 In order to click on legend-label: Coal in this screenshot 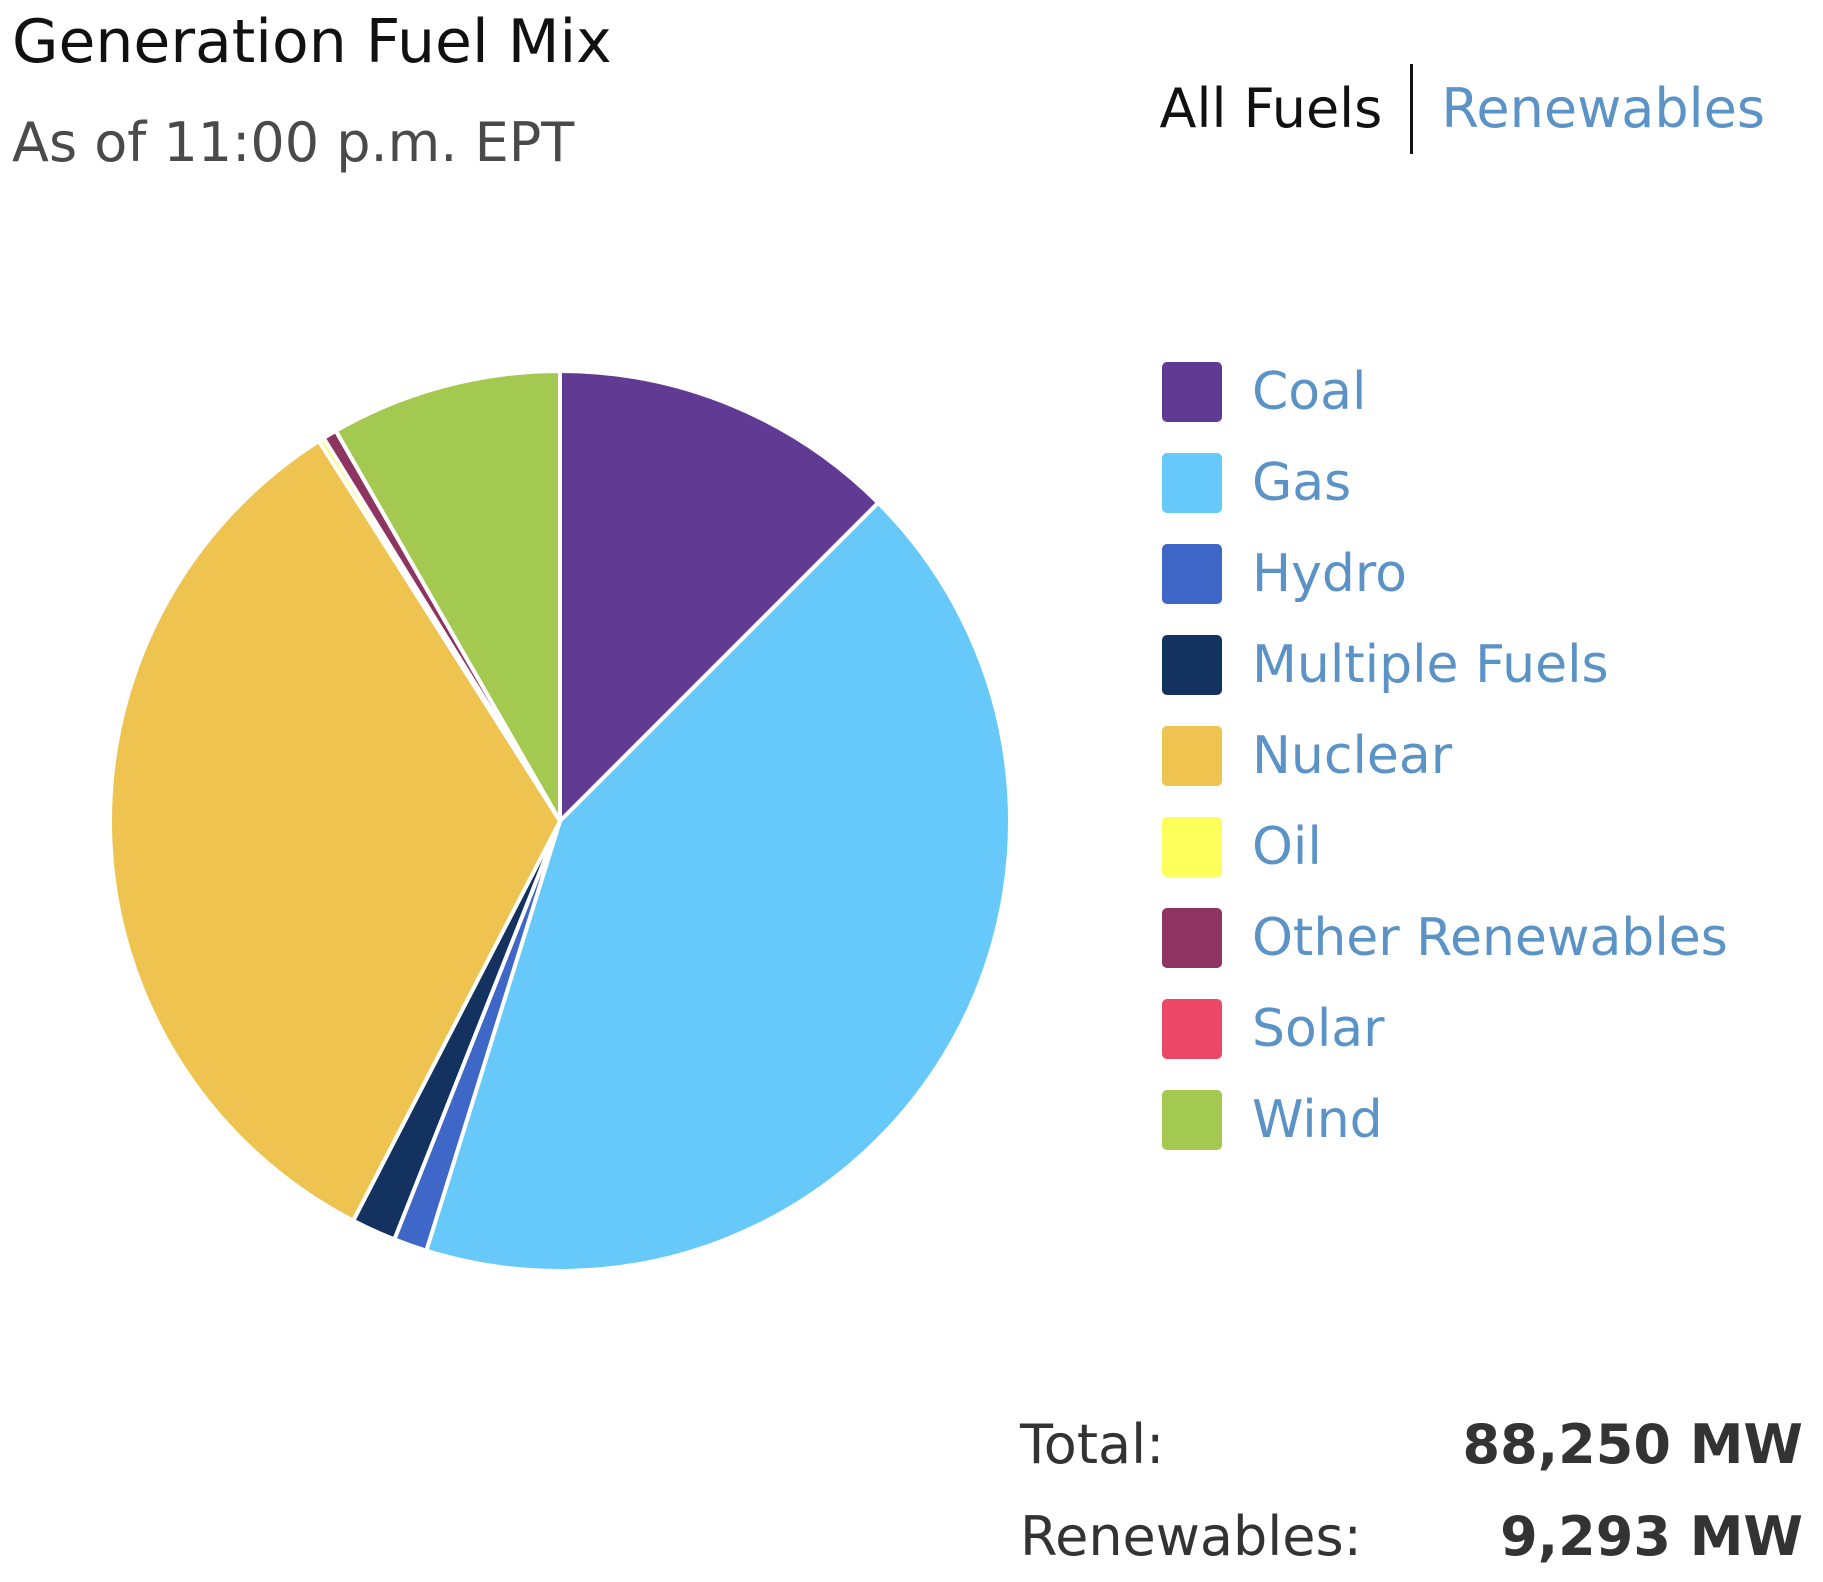, I will do `click(1309, 391)`.